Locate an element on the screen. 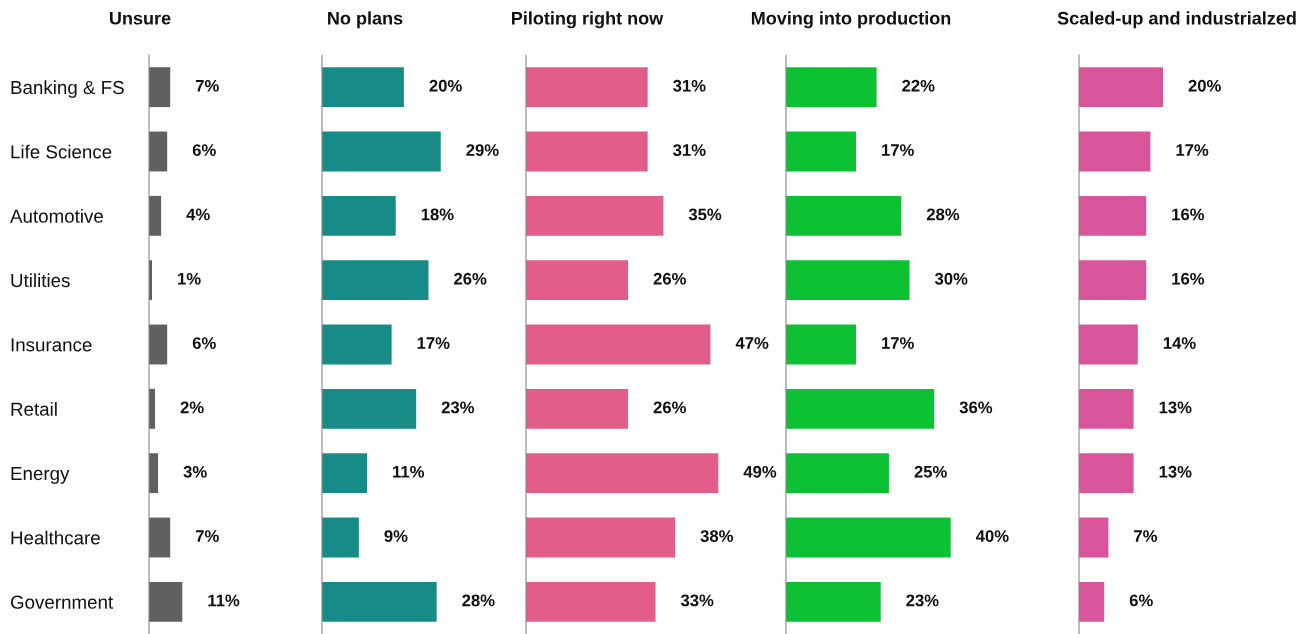  data-label: 29% is located at coordinates (482, 150).